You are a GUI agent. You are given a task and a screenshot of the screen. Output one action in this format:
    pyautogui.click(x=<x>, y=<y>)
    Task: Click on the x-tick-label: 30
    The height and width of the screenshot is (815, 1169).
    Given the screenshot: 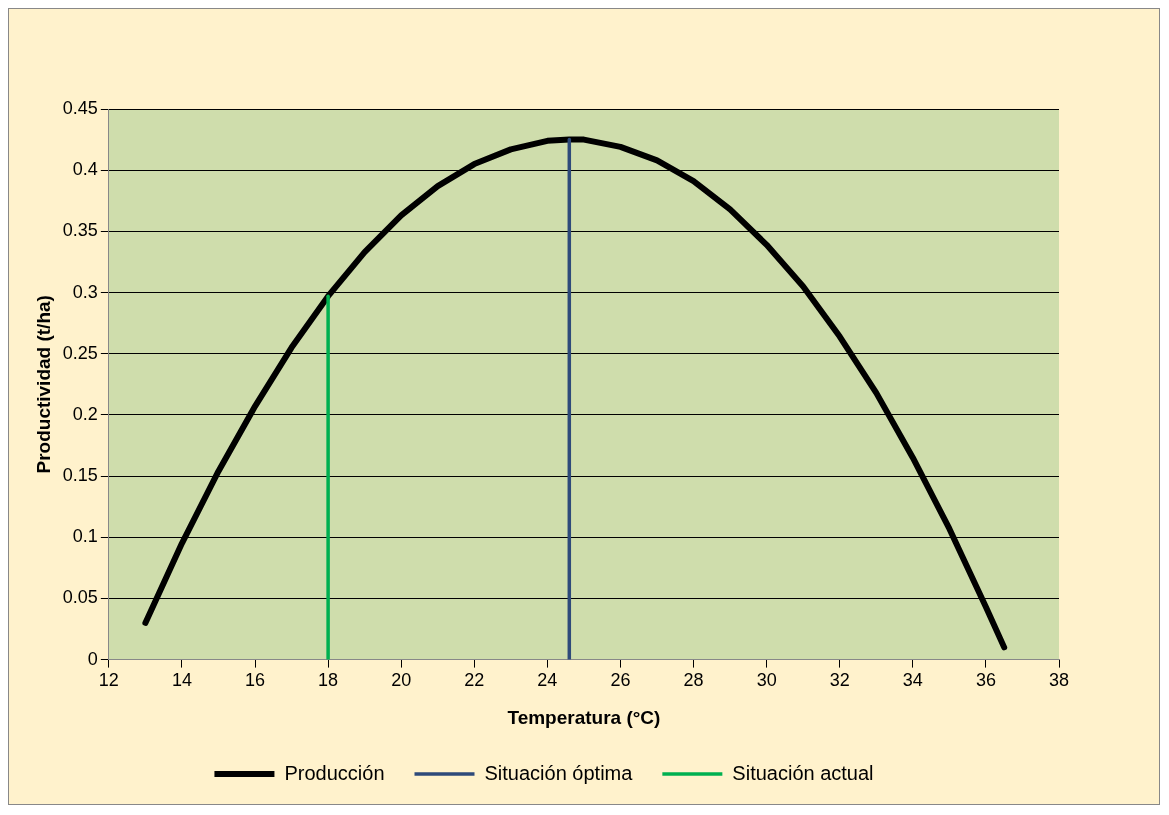 What is the action you would take?
    pyautogui.click(x=766, y=680)
    